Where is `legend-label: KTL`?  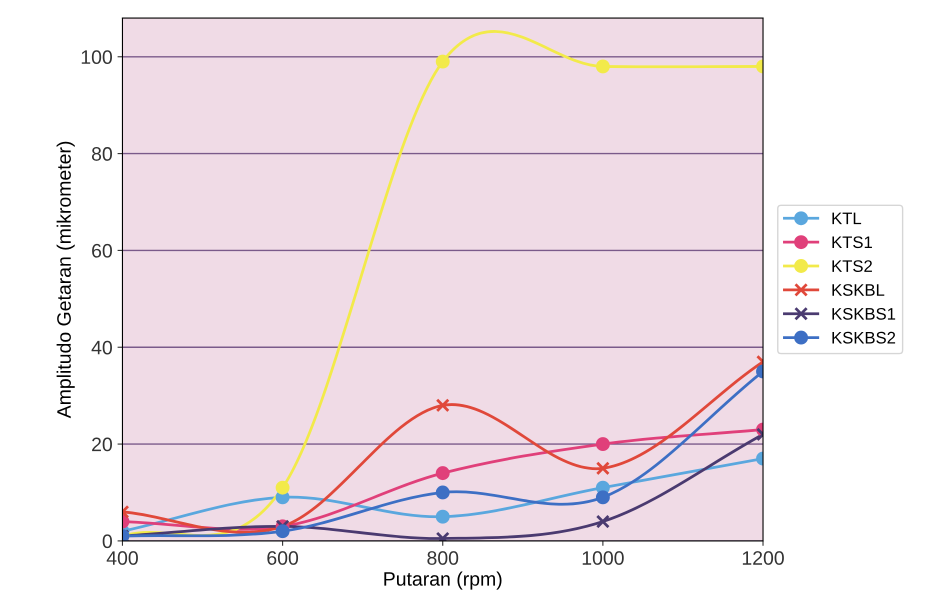
legend-label: KTL is located at coordinates (847, 218).